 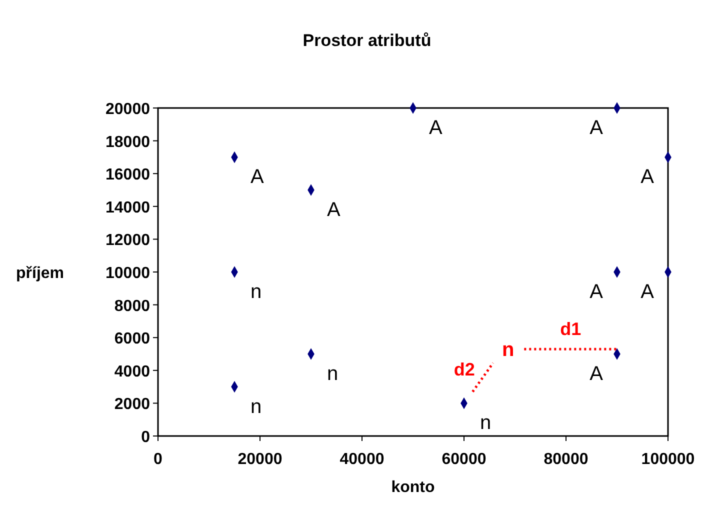 I want to click on x-tick-label: 0, so click(x=158, y=459).